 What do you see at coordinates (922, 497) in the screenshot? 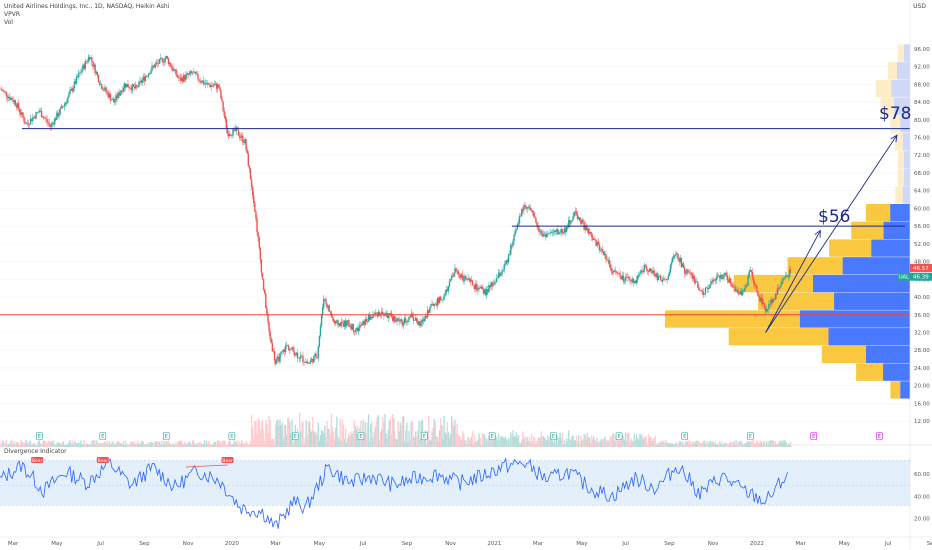
I see `osc-tick-label: 40.00` at bounding box center [922, 497].